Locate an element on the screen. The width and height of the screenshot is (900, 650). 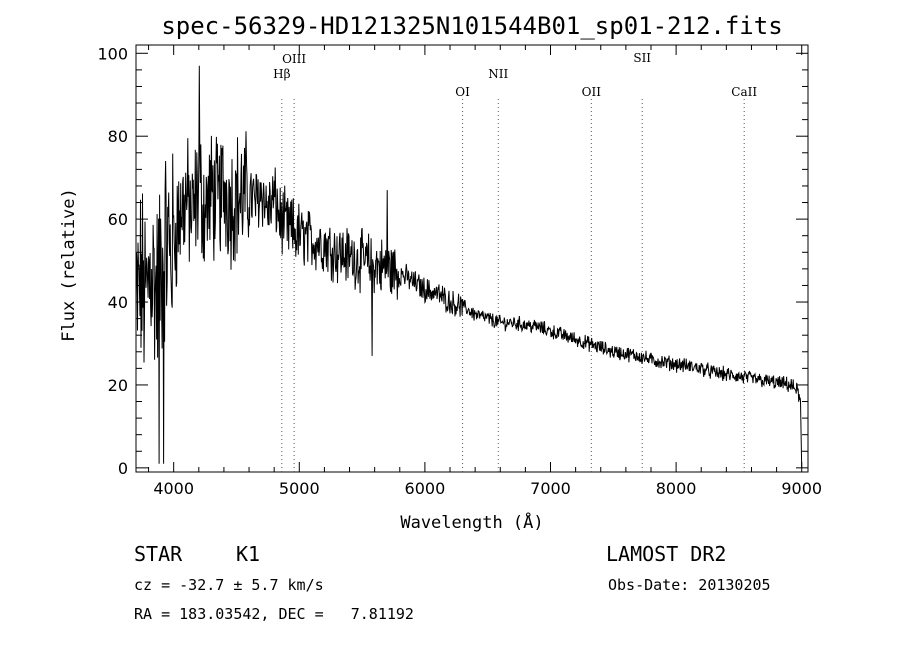
x-tick-label: 5000 is located at coordinates (299, 488).